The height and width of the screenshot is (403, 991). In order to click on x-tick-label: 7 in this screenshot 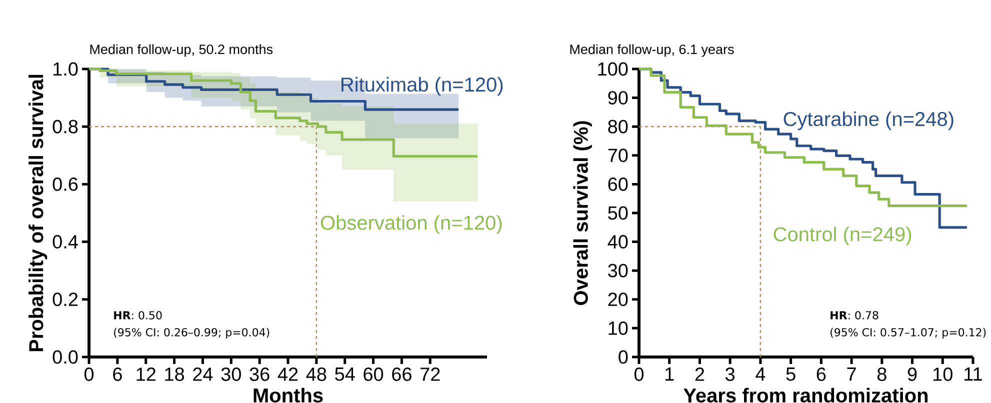, I will do `click(851, 374)`.